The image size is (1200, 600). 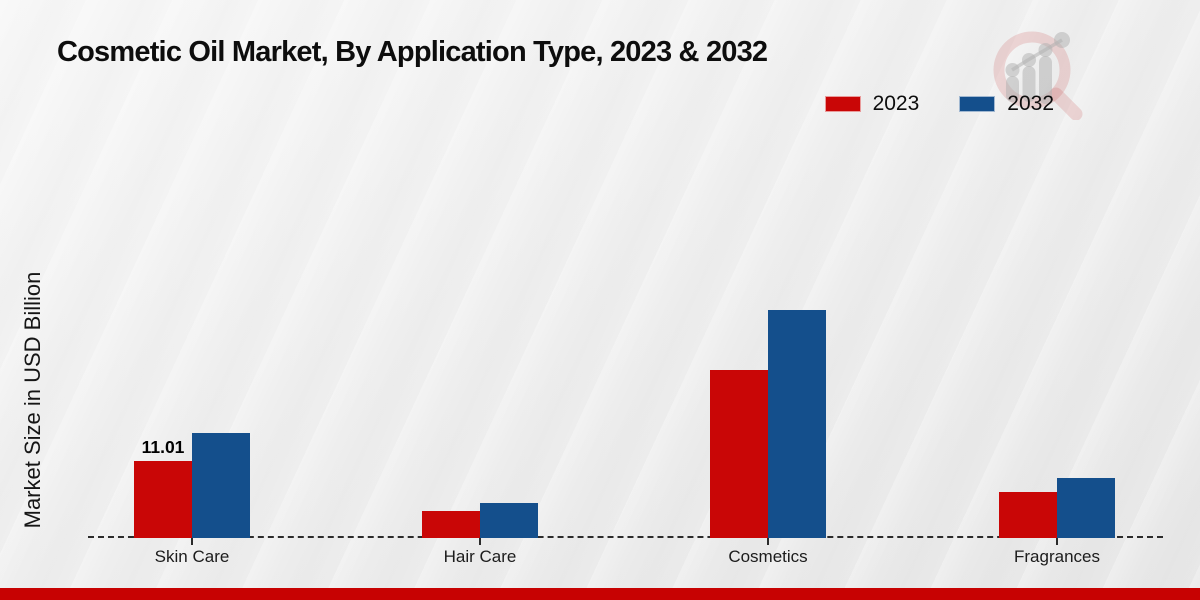 I want to click on bar-2032-cosmetics, so click(x=797, y=424).